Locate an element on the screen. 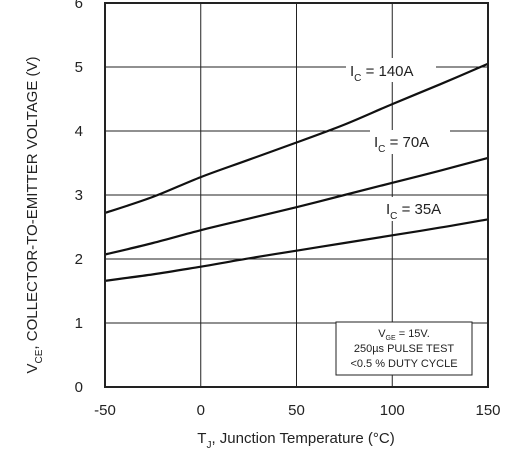  x-tick-labels: -50 0 50 100 150 is located at coordinates (297, 410).